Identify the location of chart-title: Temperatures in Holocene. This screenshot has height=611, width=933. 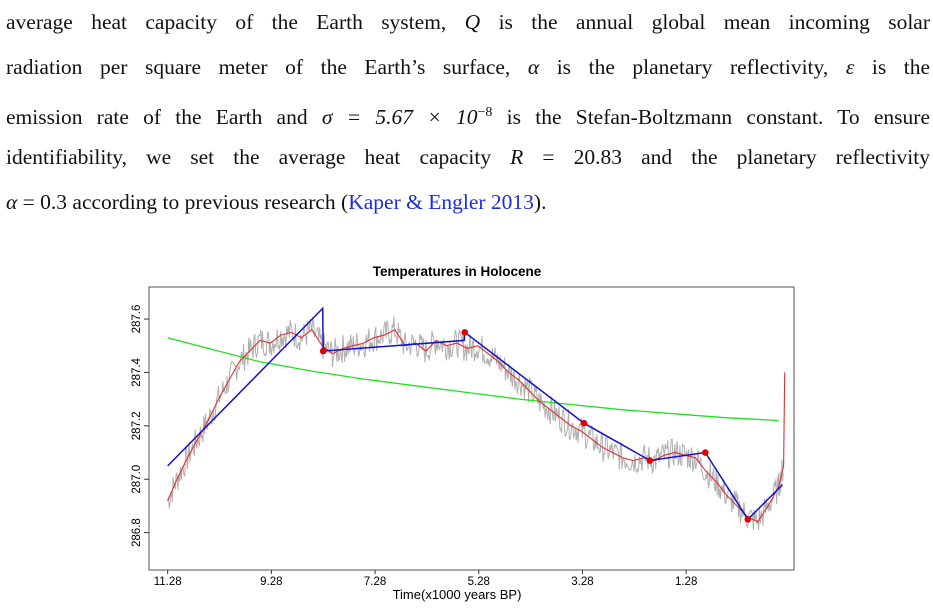
(457, 271).